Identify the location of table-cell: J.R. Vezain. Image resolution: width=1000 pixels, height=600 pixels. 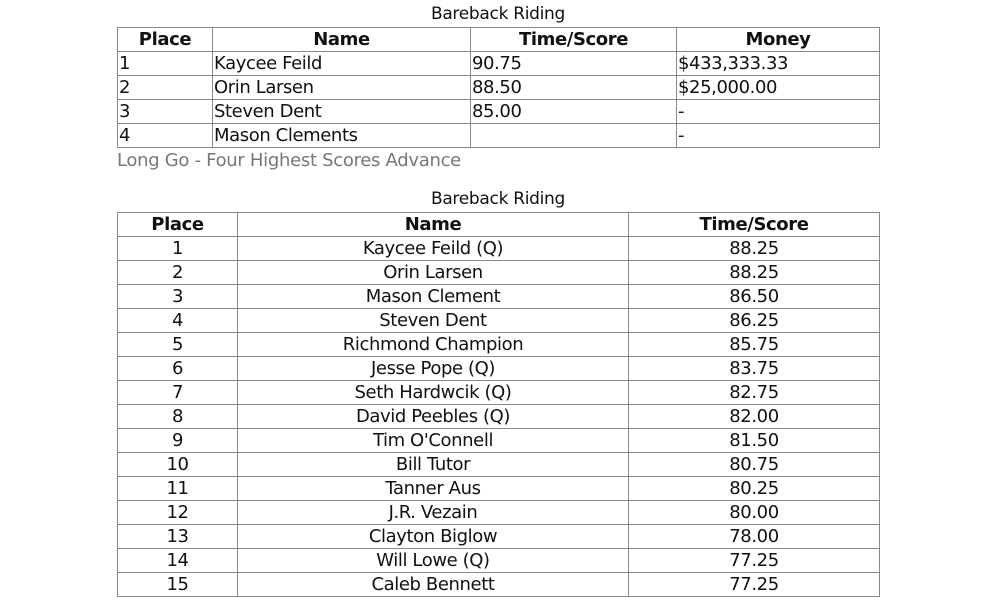
(433, 512).